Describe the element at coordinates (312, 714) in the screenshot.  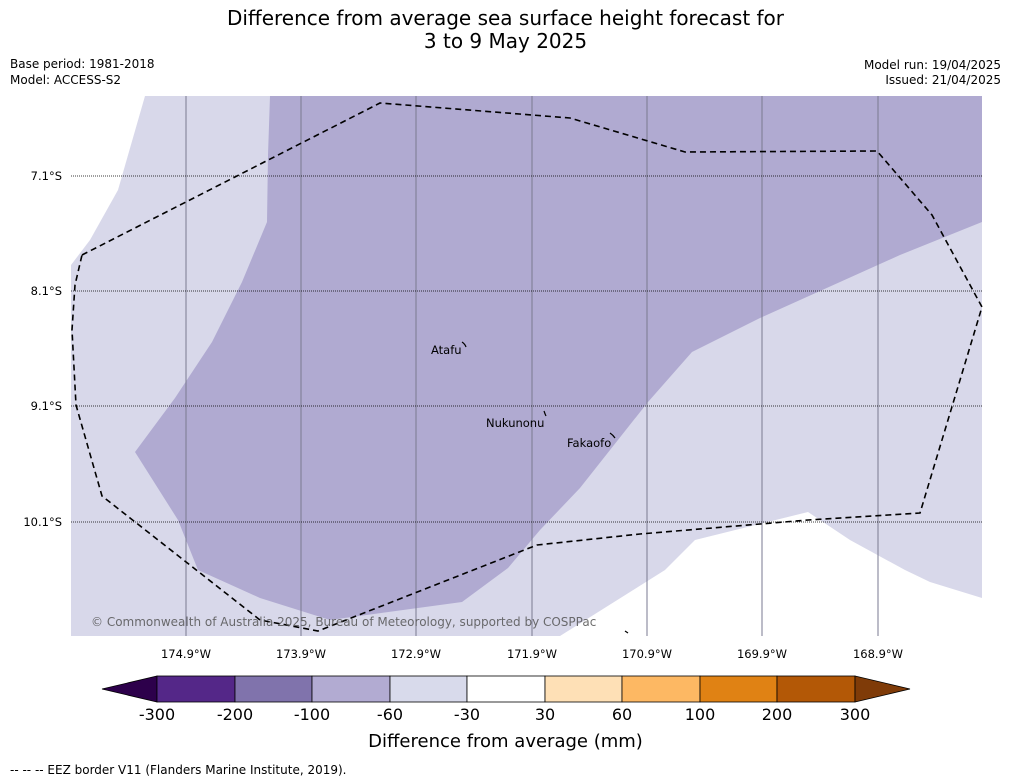
I see `colorbar-tick-label: -100` at that location.